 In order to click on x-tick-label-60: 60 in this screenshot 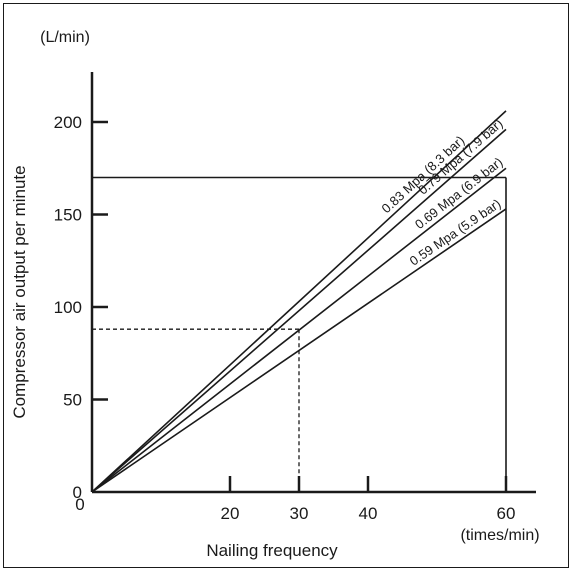, I will do `click(506, 513)`.